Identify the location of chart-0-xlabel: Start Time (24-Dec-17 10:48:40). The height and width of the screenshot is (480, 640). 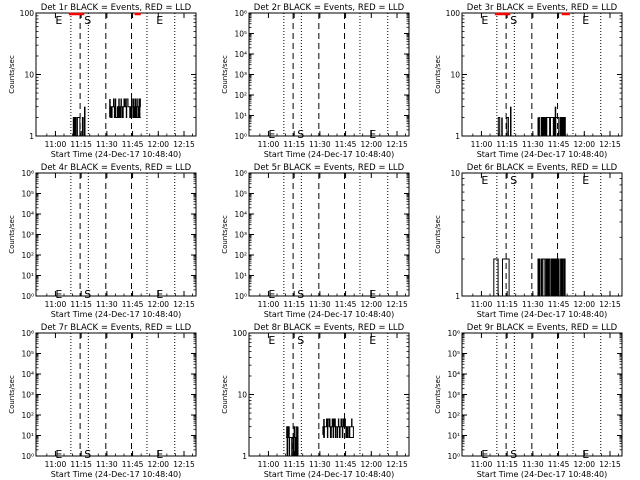
(116, 154).